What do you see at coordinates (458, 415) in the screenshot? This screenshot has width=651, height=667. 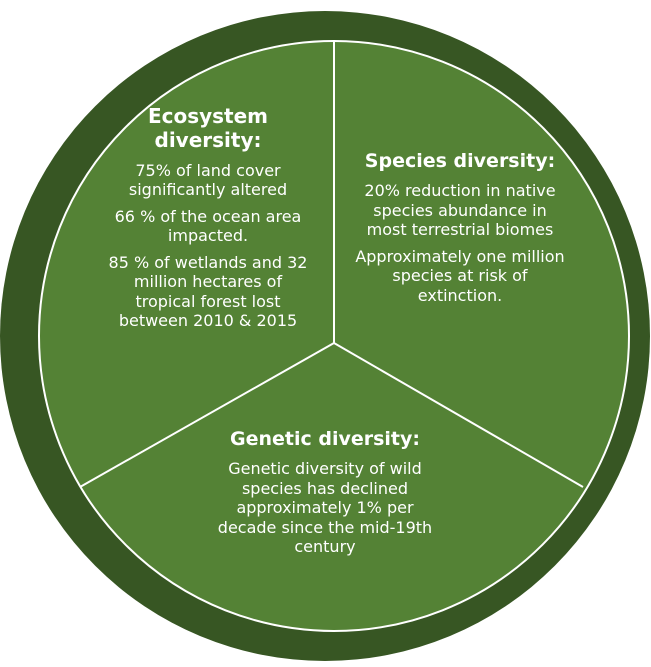 I see `divider-right` at bounding box center [458, 415].